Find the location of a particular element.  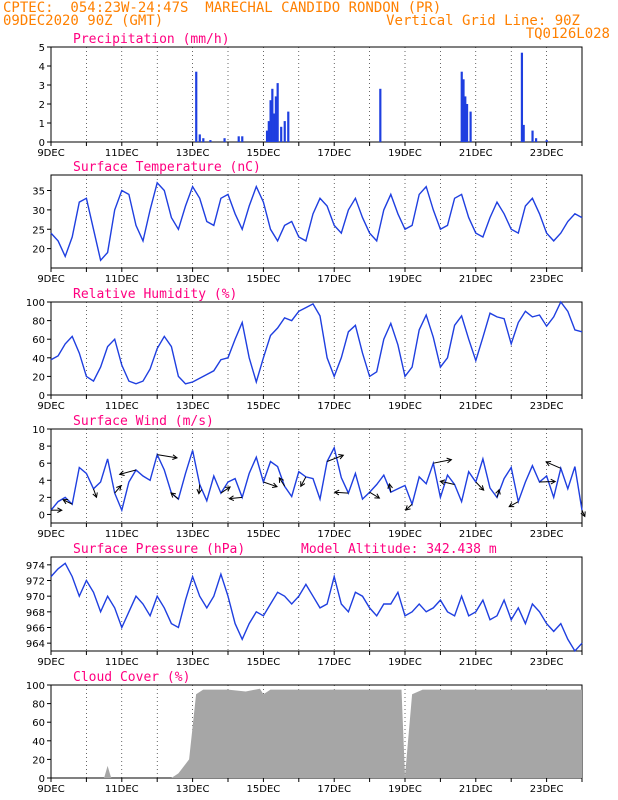

y-tick-label: 964 is located at coordinates (35, 644).